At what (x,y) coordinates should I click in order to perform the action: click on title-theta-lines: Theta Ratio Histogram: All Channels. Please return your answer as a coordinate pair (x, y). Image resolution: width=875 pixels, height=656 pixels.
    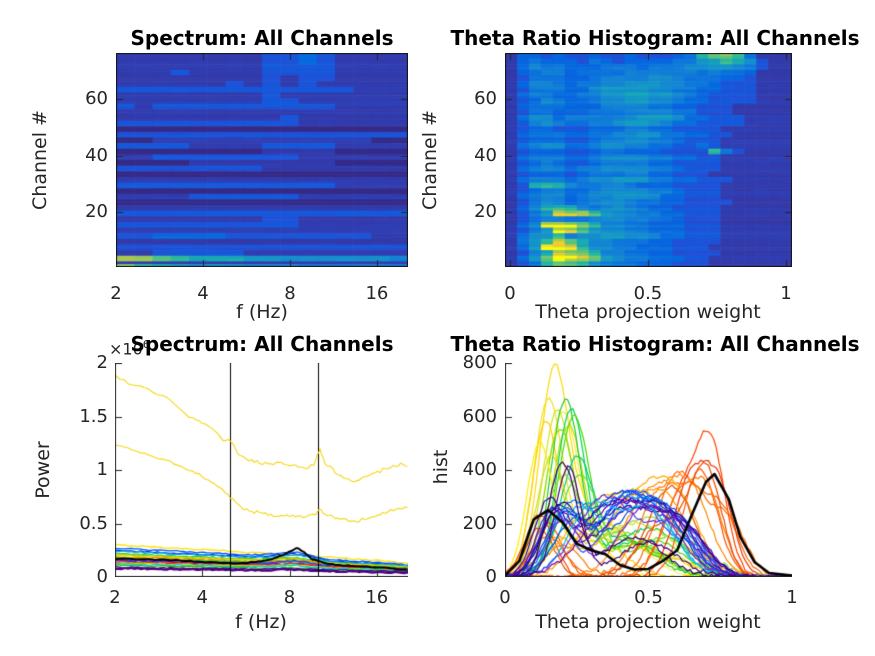
    Looking at the image, I should click on (655, 344).